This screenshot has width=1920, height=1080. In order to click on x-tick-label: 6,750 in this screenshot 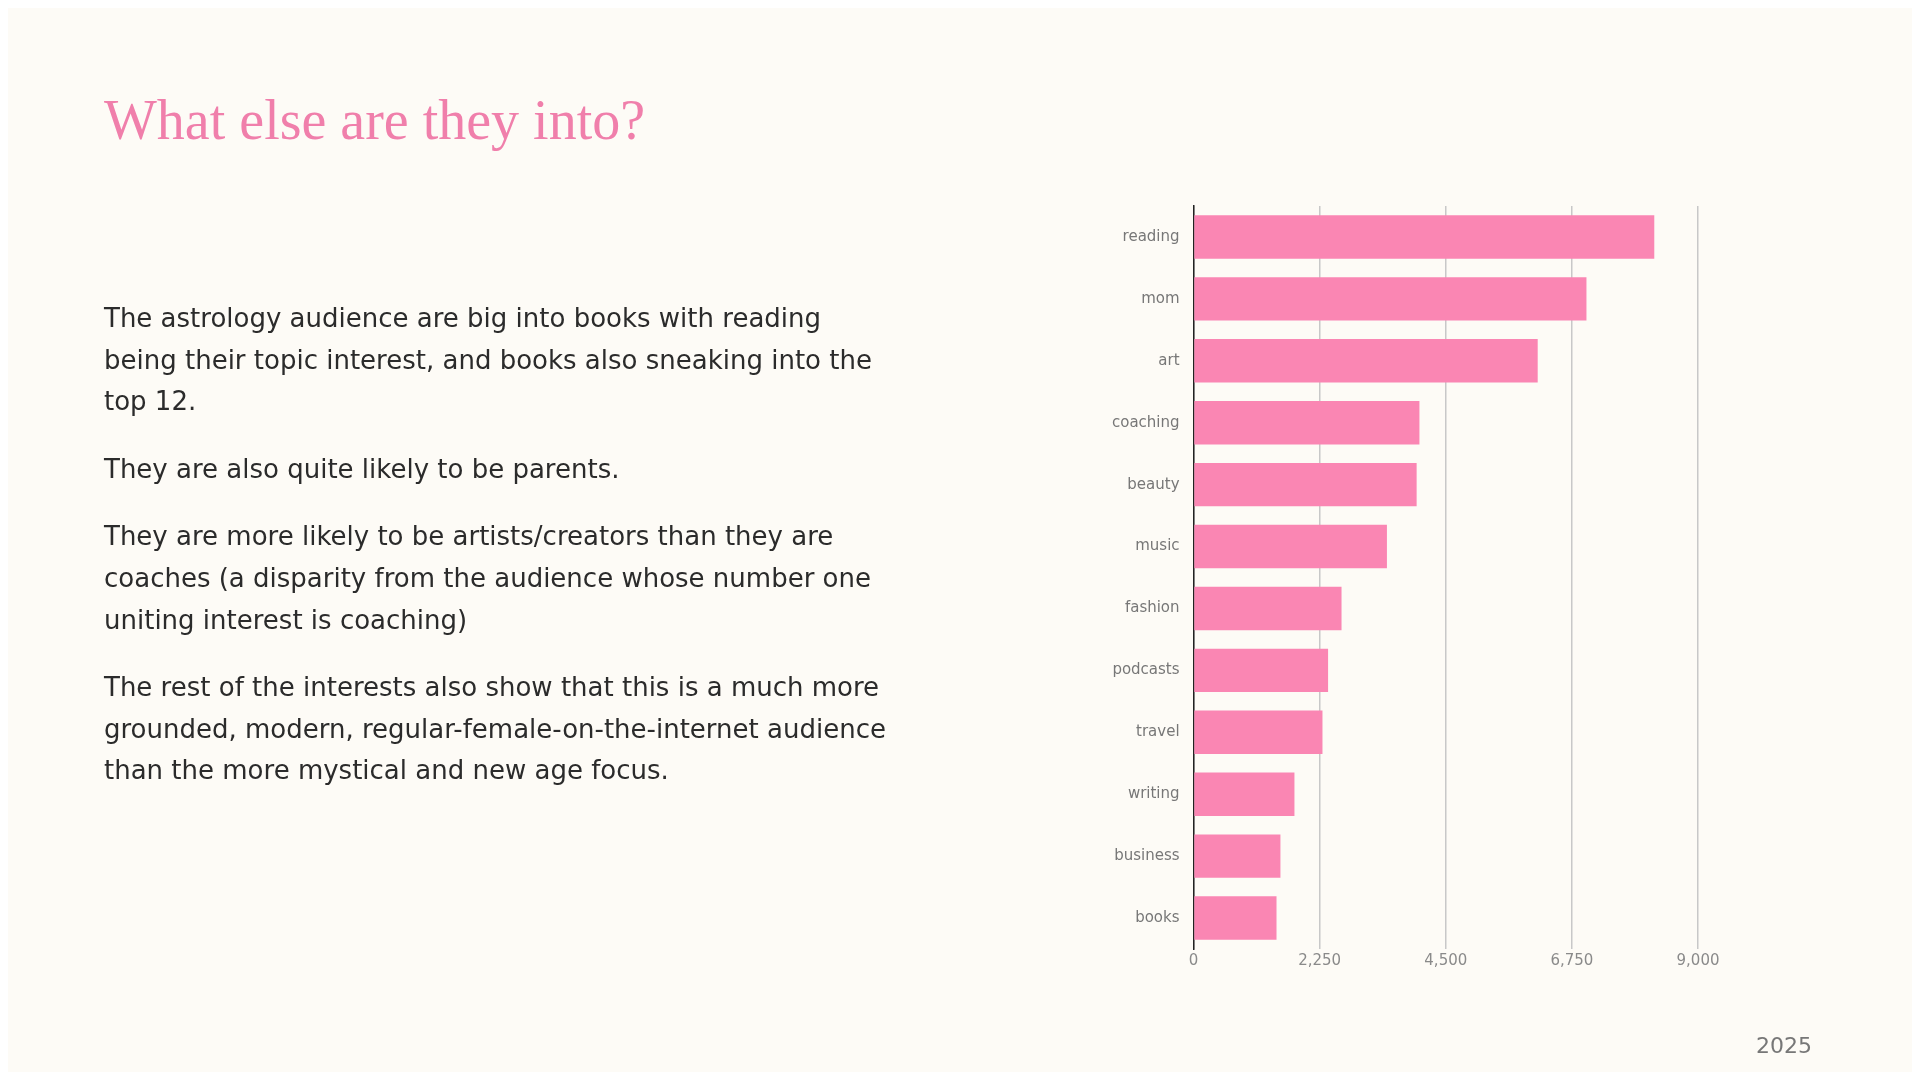, I will do `click(1572, 959)`.